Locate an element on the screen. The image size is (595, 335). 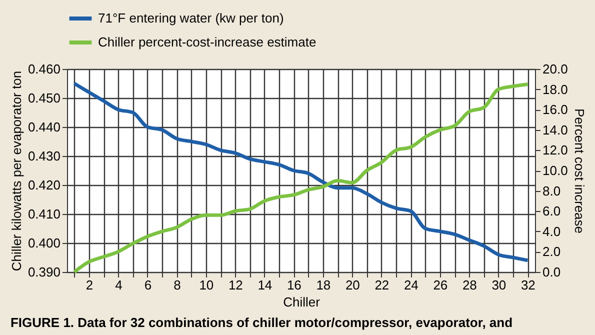
x-tick-label: 2 is located at coordinates (90, 285).